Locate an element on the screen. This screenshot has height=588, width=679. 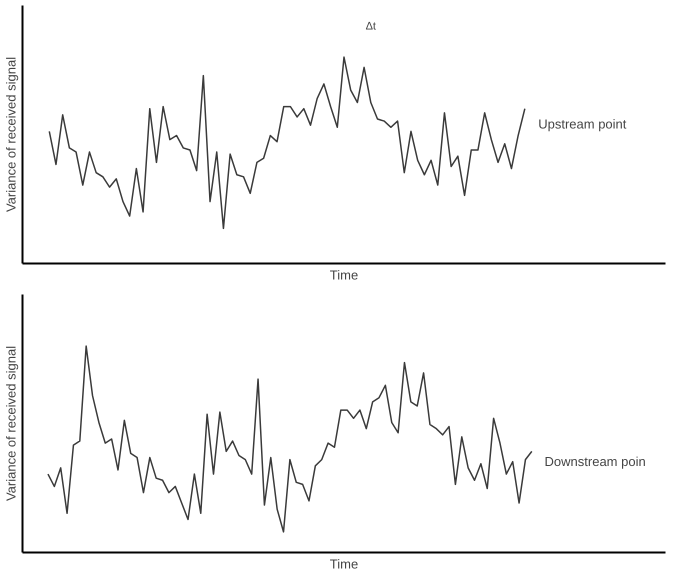
series-label: Upstream point is located at coordinates (582, 124).